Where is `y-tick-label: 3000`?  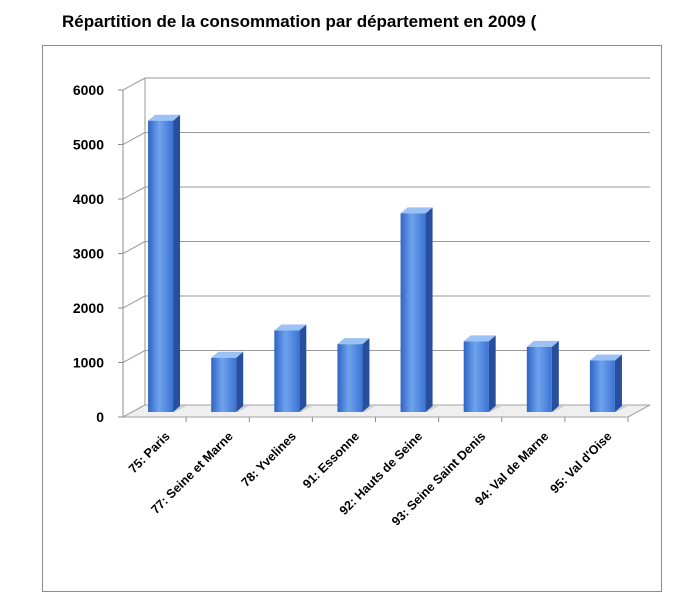
y-tick-label: 3000 is located at coordinates (88, 254).